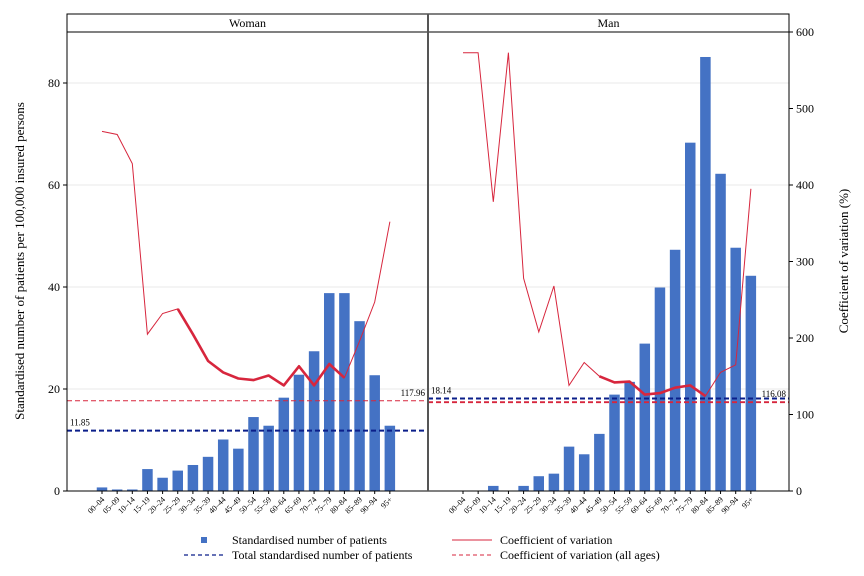 The height and width of the screenshot is (576, 864). I want to click on y-right-tick-label: 400, so click(805, 185).